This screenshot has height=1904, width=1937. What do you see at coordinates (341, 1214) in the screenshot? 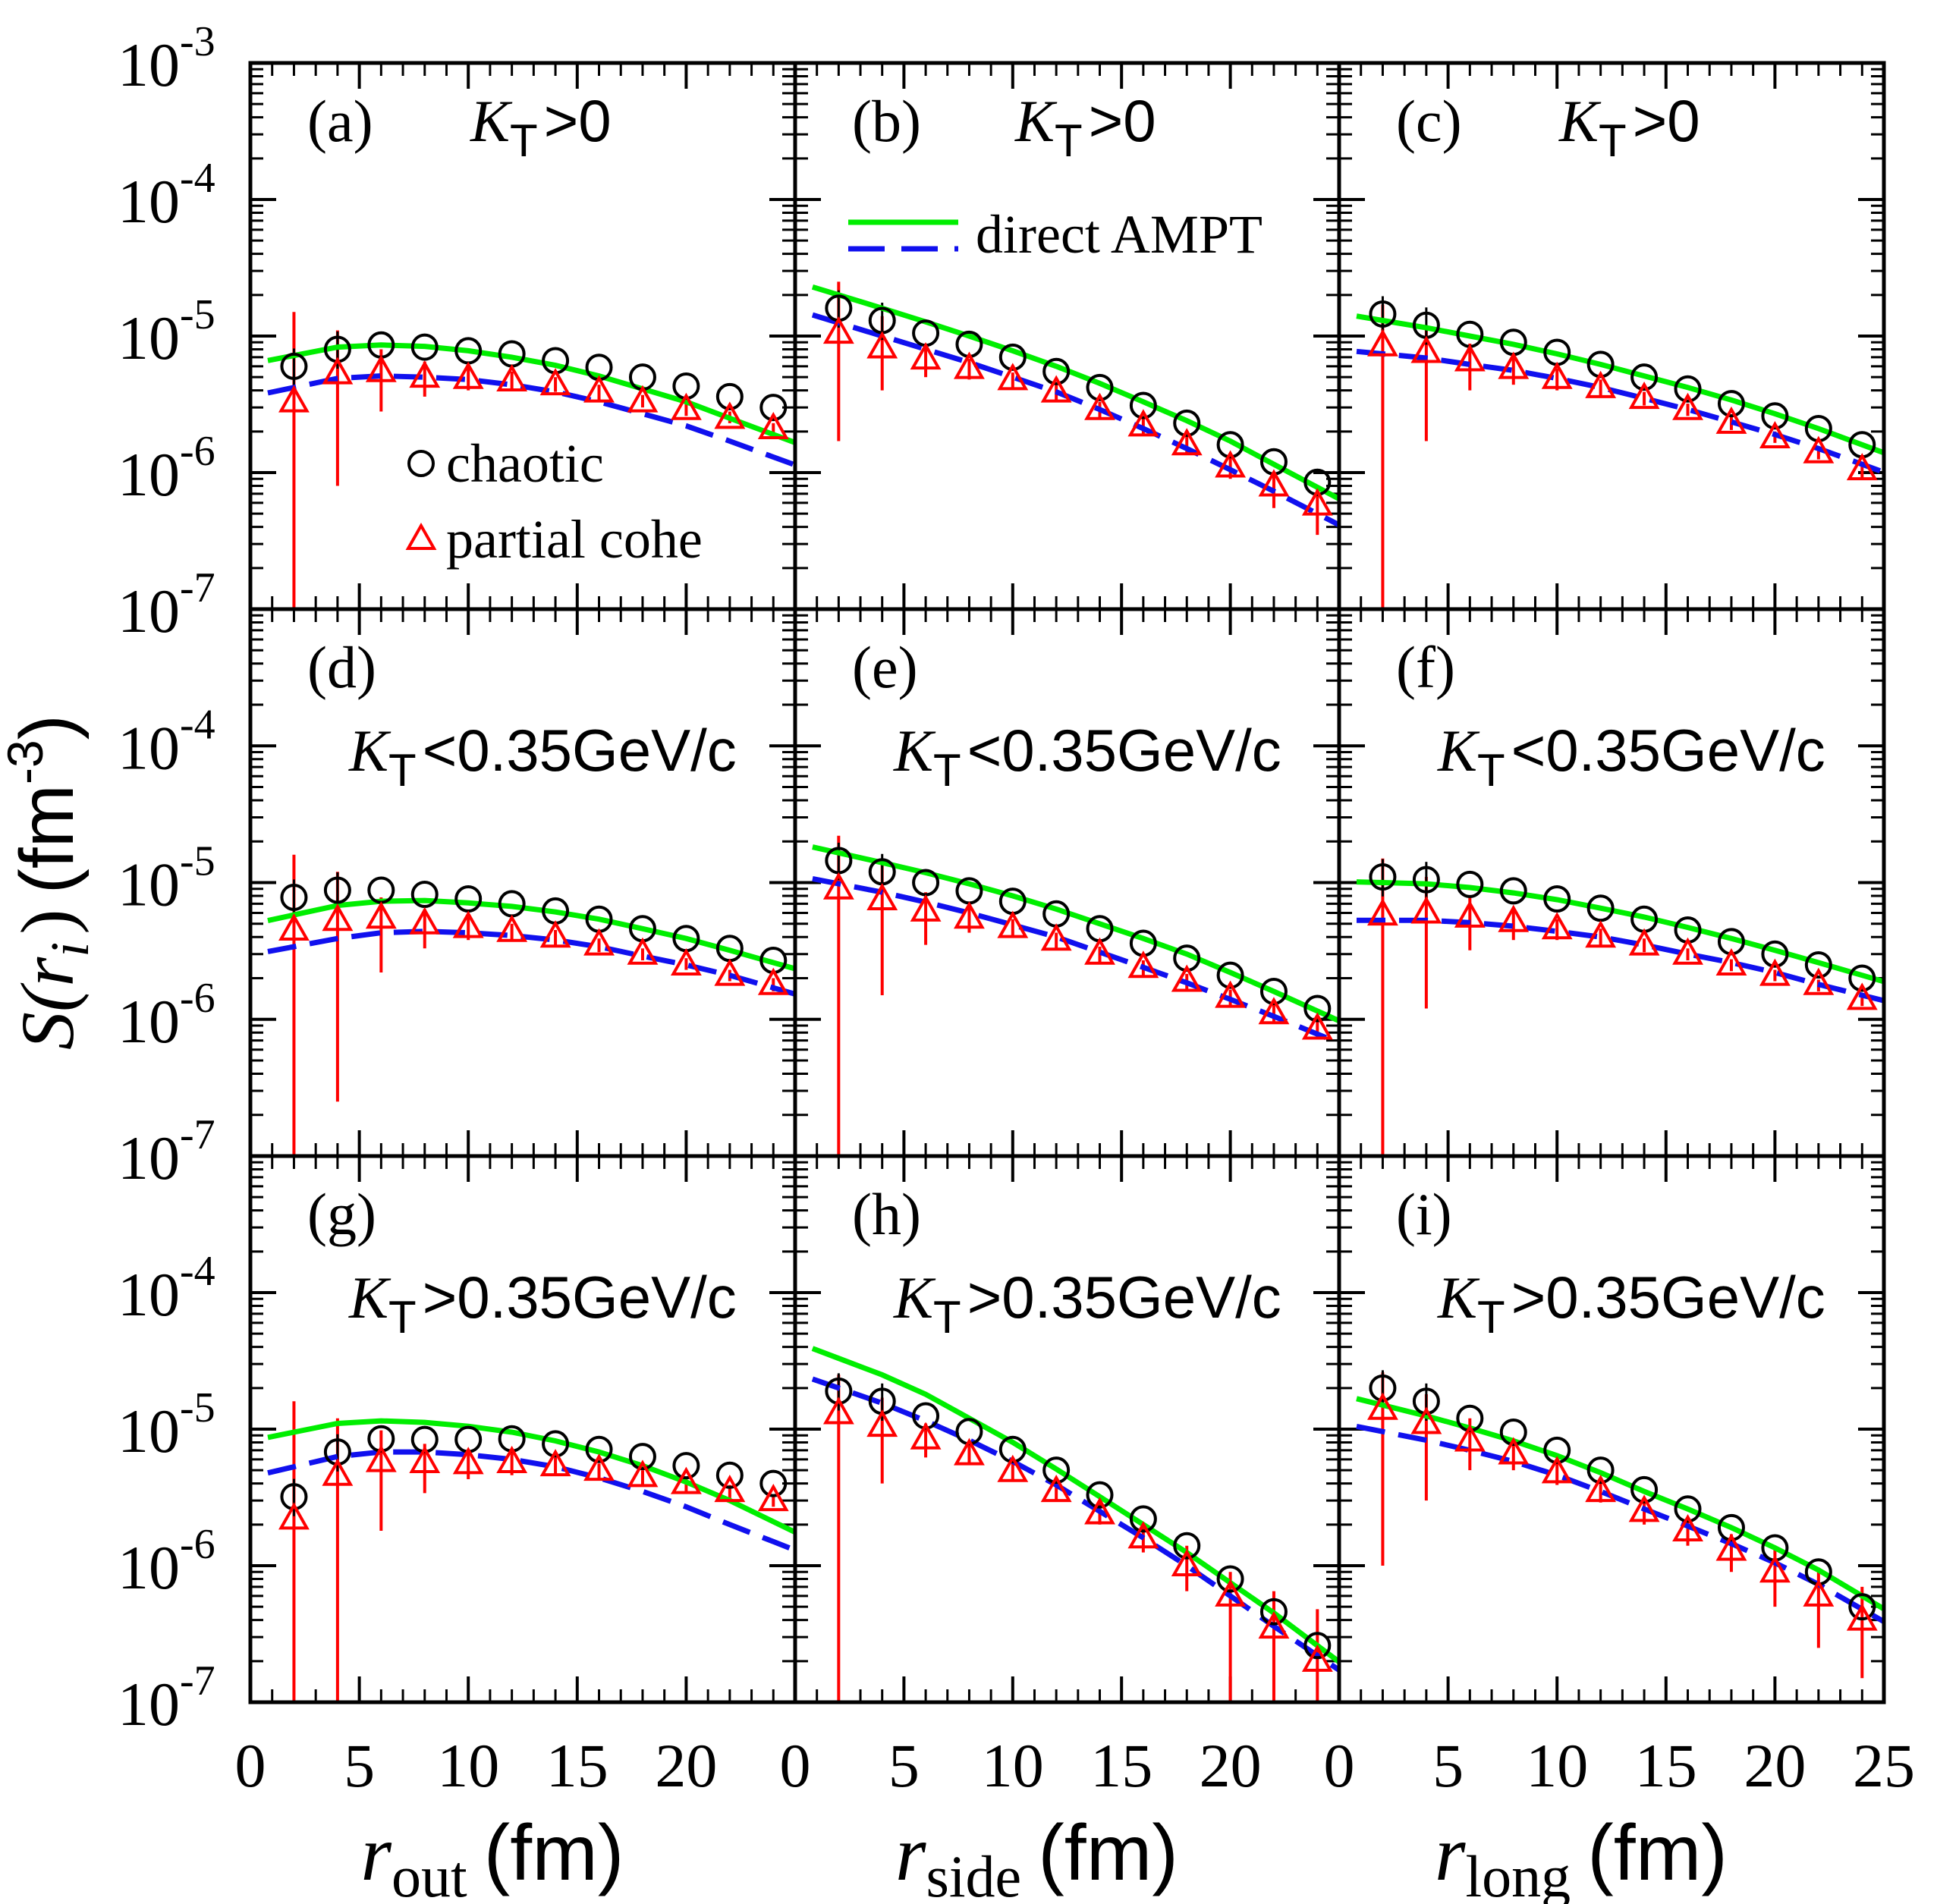
I see `panel-label: (g)` at bounding box center [341, 1214].